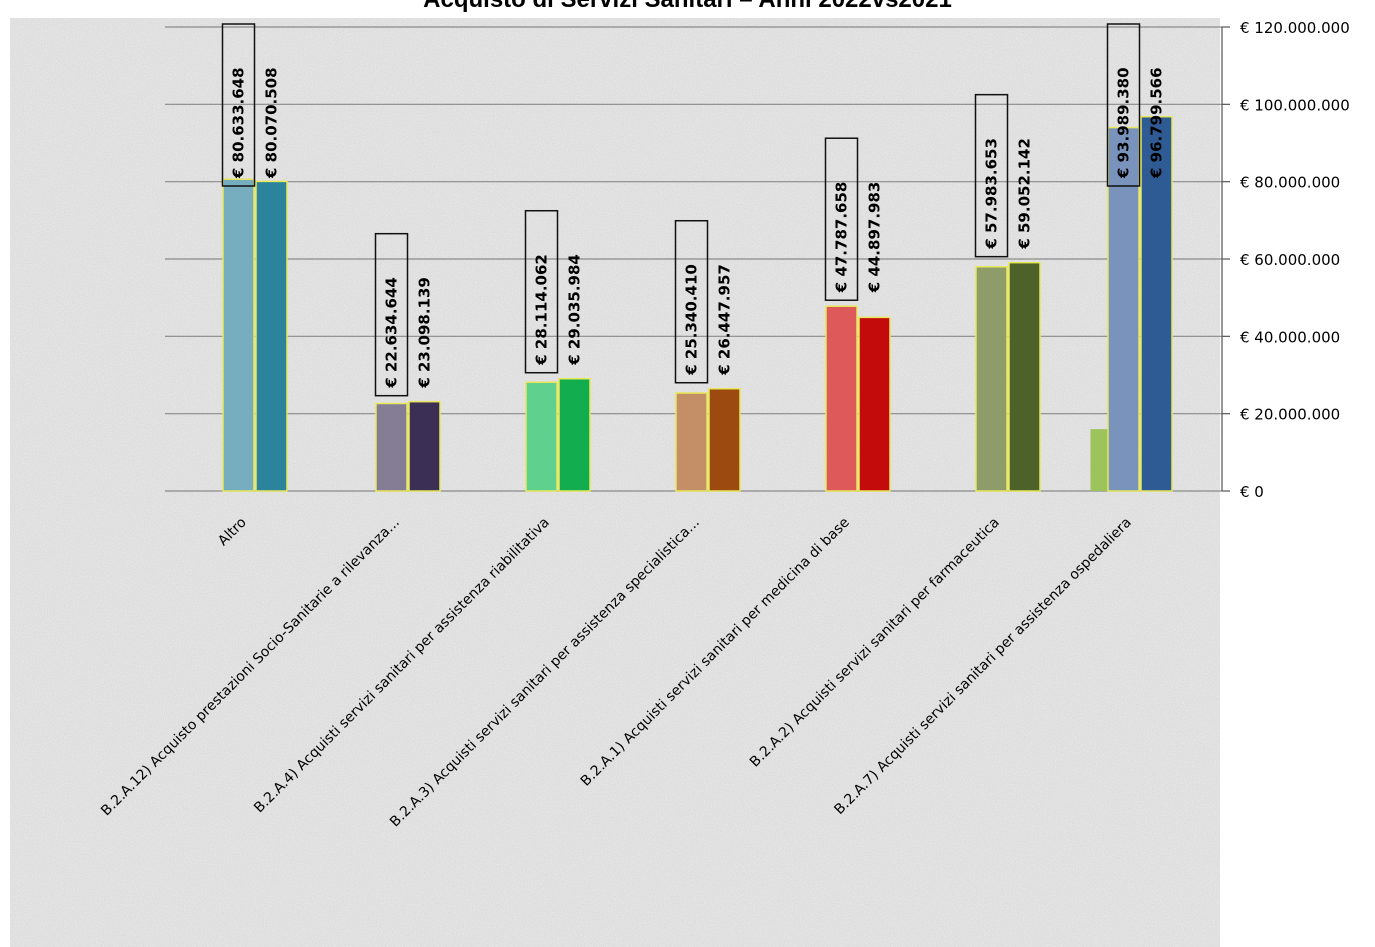 This screenshot has height=947, width=1375. What do you see at coordinates (1157, 123) in the screenshot?
I see `data-label-series-2: € 96.799.566` at bounding box center [1157, 123].